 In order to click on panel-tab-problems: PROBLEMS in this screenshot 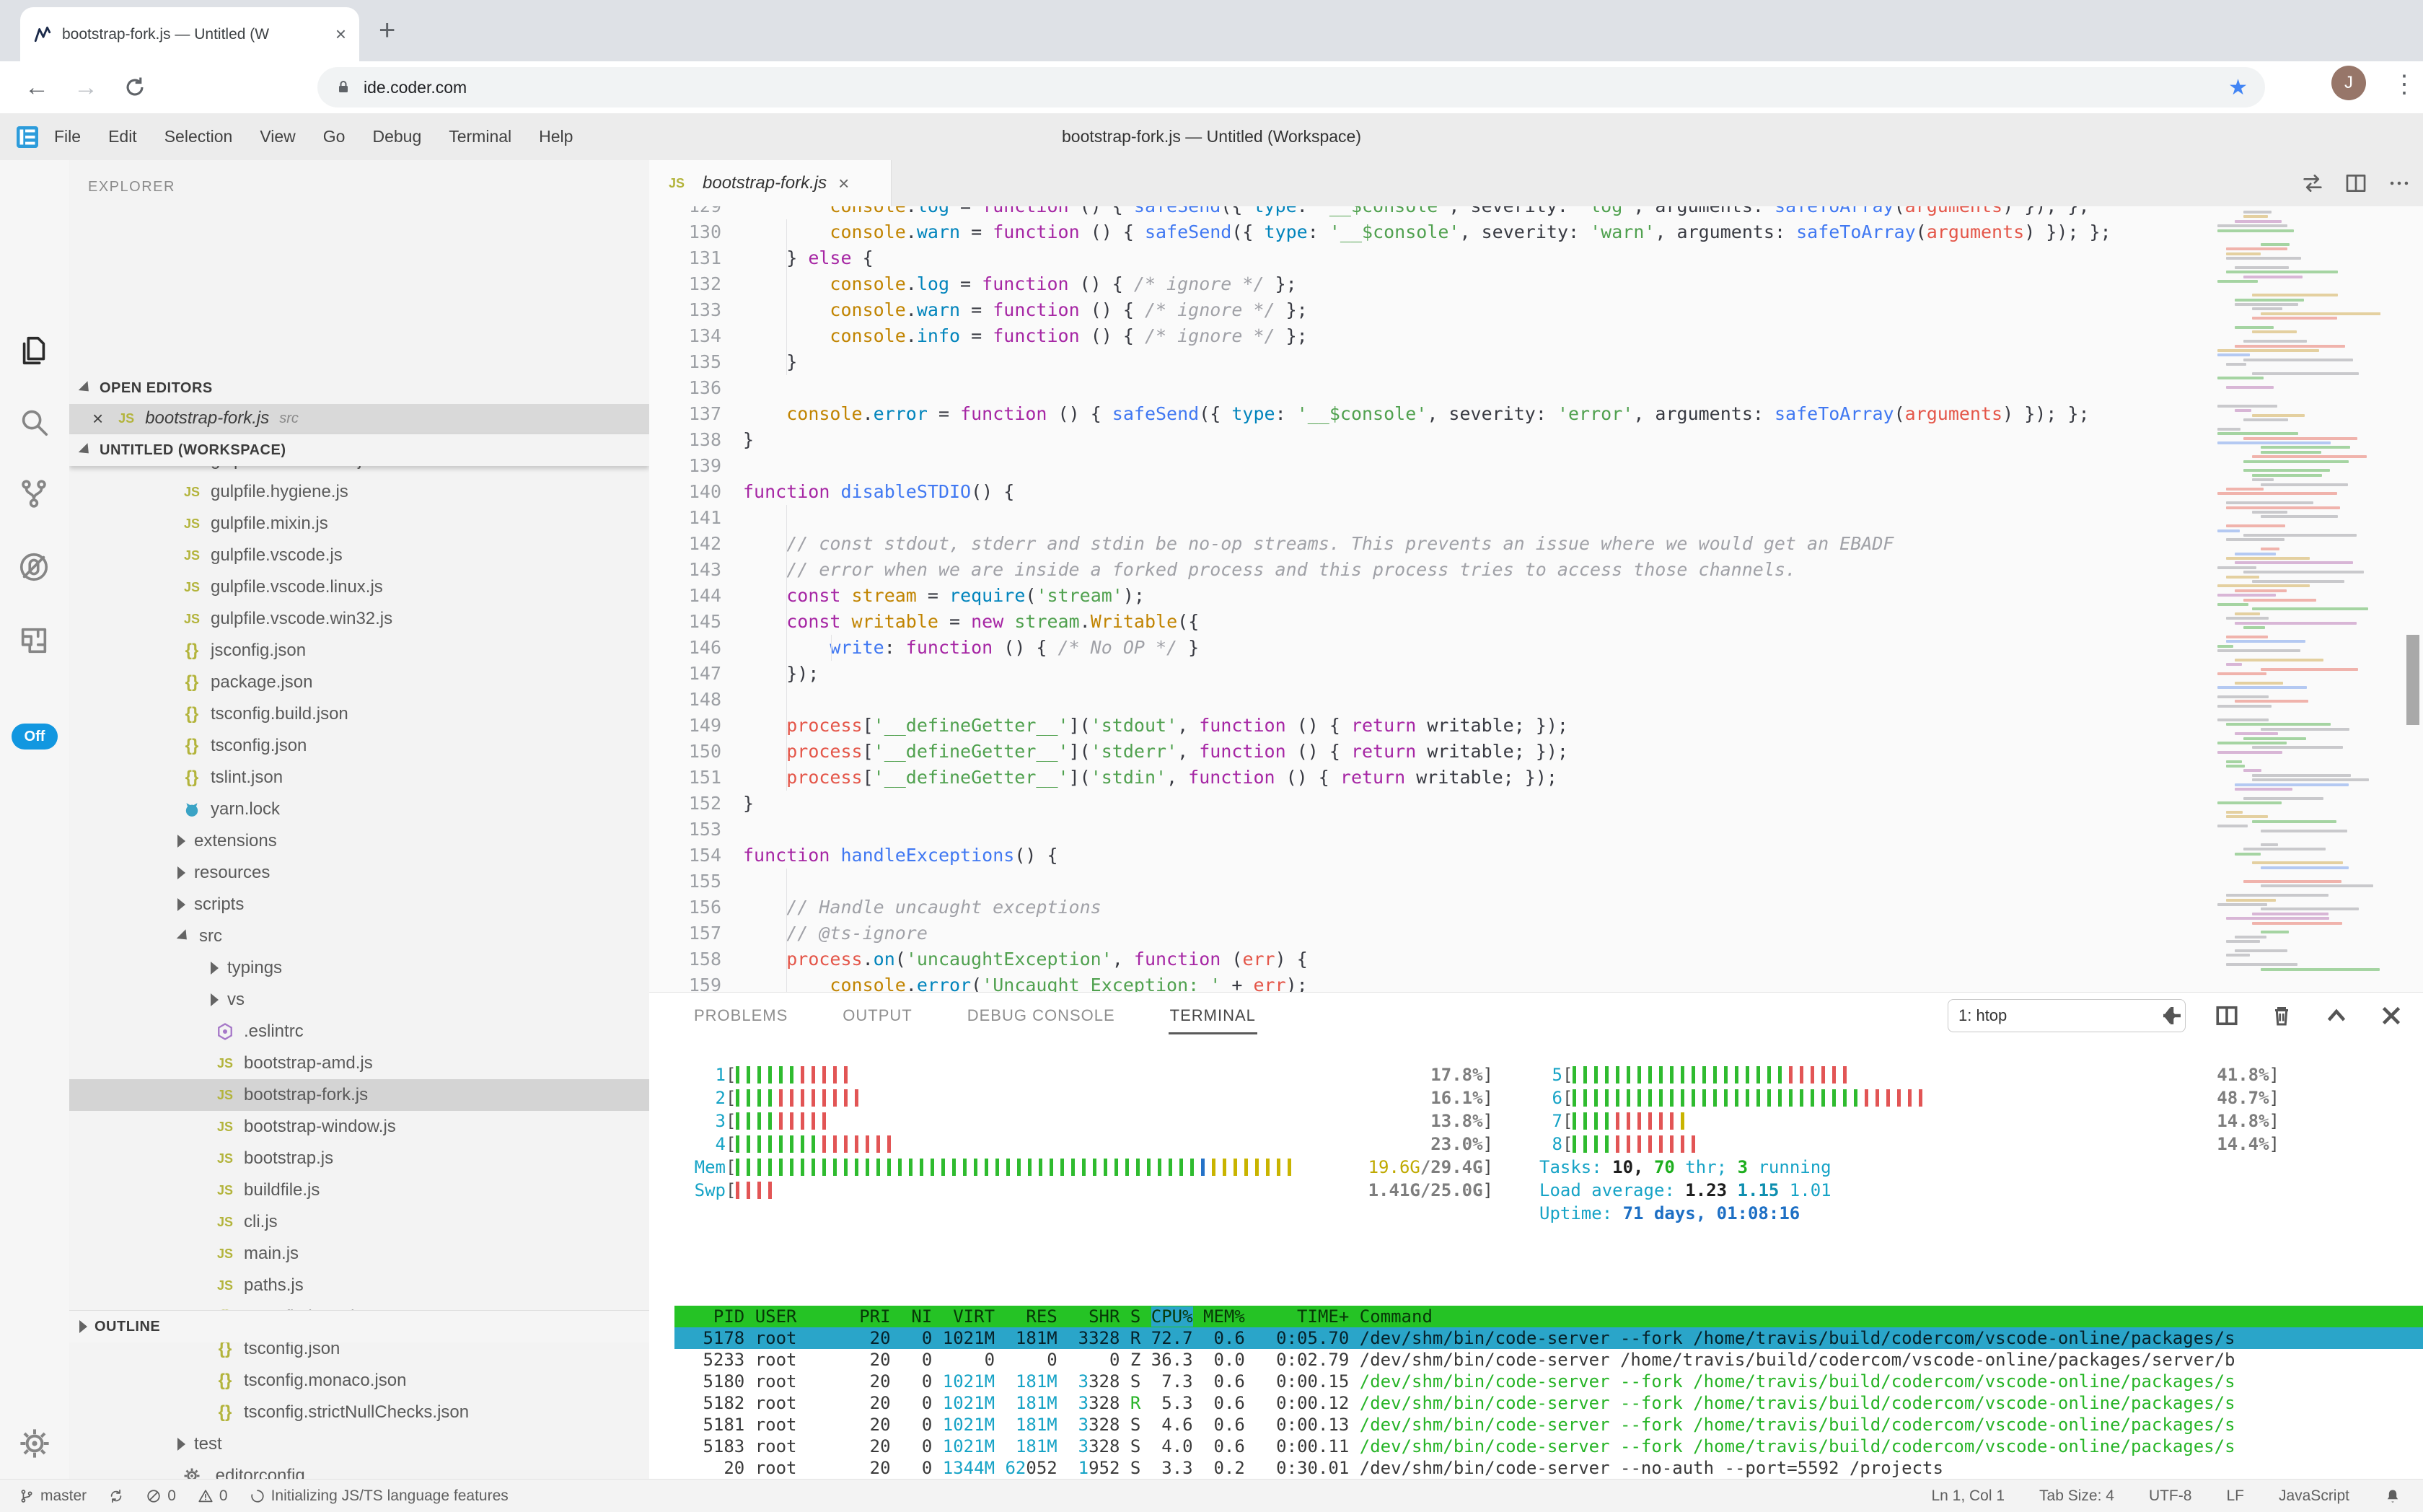, I will do `click(741, 1015)`.